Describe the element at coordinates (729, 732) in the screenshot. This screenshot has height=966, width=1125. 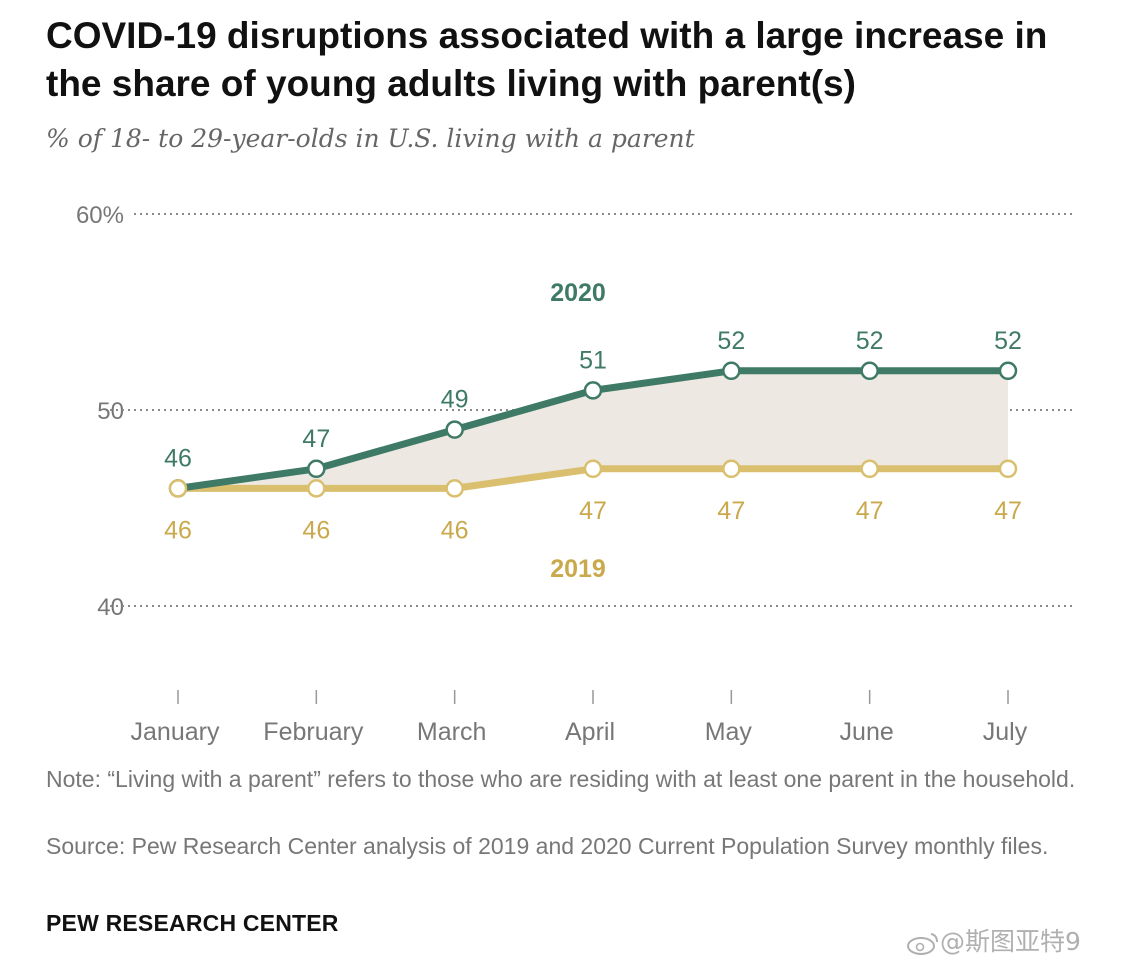
I see `x-tick-label: May` at that location.